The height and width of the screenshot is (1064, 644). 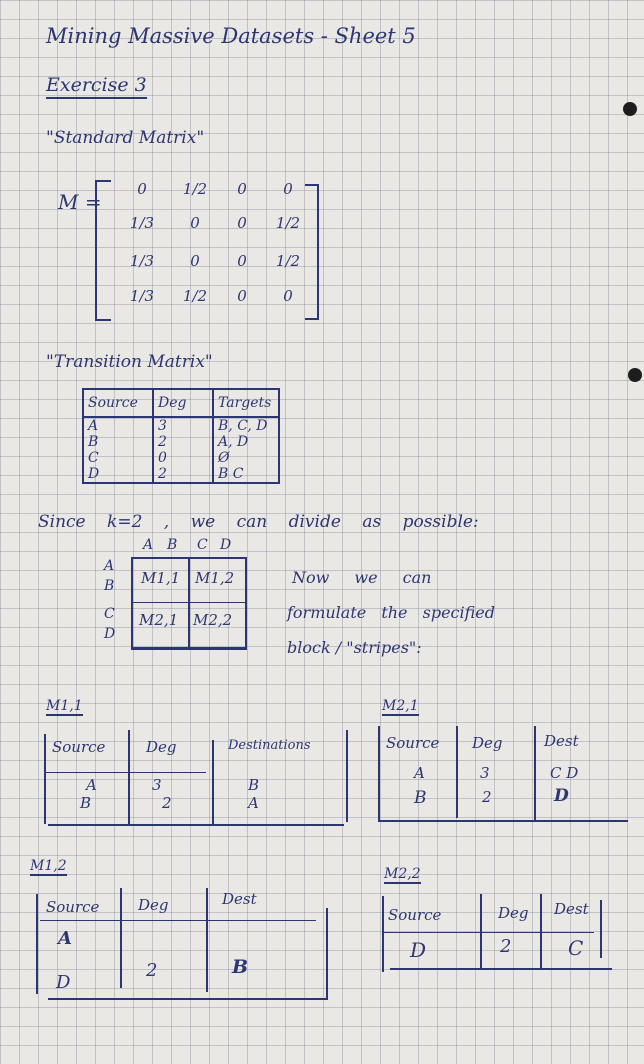 What do you see at coordinates (561, 796) in the screenshot?
I see `cell-dest: D` at bounding box center [561, 796].